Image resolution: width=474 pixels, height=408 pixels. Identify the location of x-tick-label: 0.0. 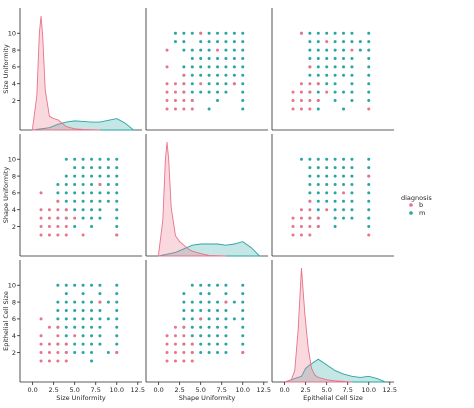
(158, 390).